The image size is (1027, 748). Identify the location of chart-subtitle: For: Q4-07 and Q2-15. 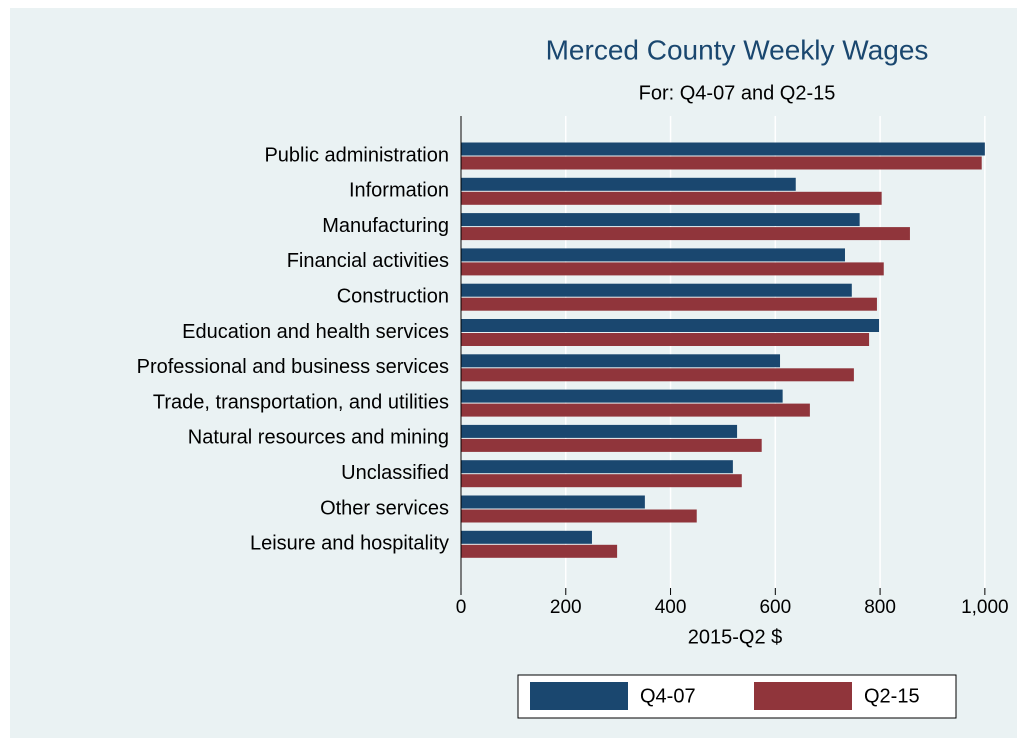
(737, 93).